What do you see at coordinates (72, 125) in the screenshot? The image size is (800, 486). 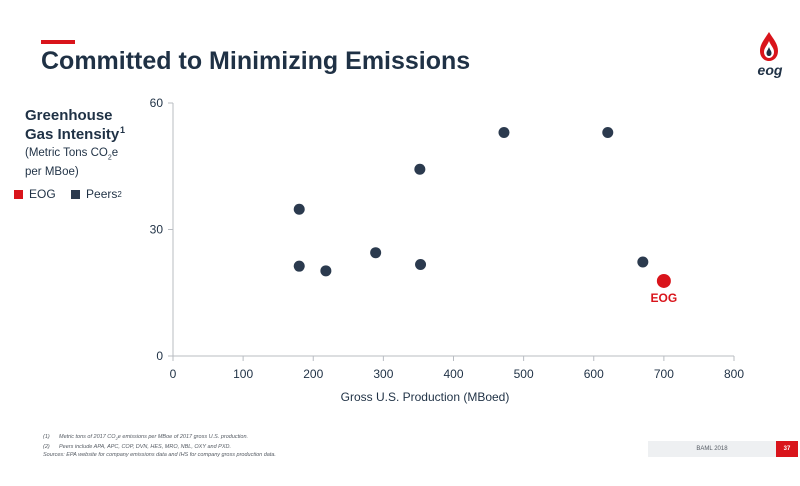 I see `y-axis-title-text: Greenhouse Gas Intensity` at bounding box center [72, 125].